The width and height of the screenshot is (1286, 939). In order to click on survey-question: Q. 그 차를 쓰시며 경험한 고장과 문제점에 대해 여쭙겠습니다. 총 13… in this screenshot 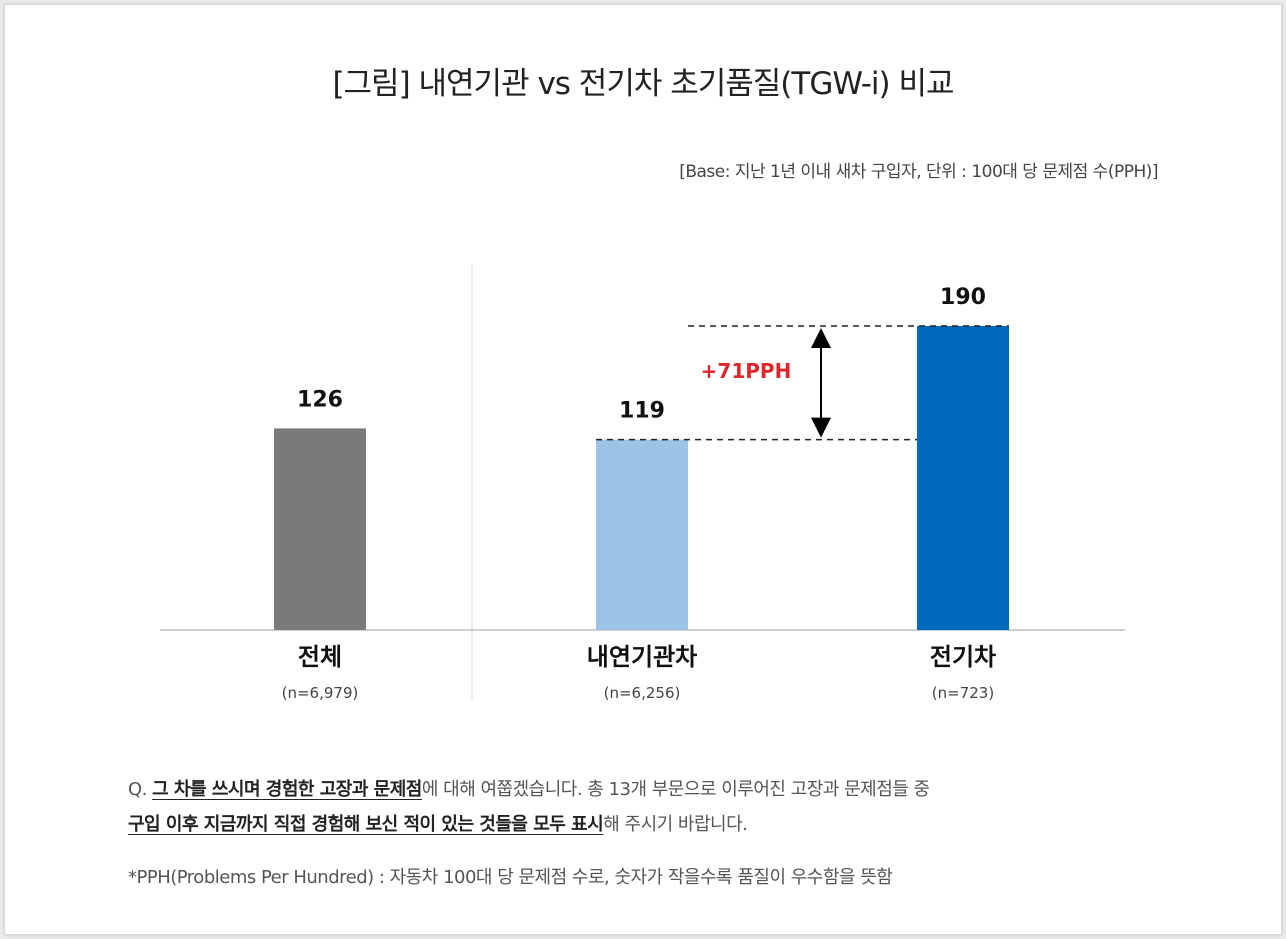, I will do `click(658, 807)`.